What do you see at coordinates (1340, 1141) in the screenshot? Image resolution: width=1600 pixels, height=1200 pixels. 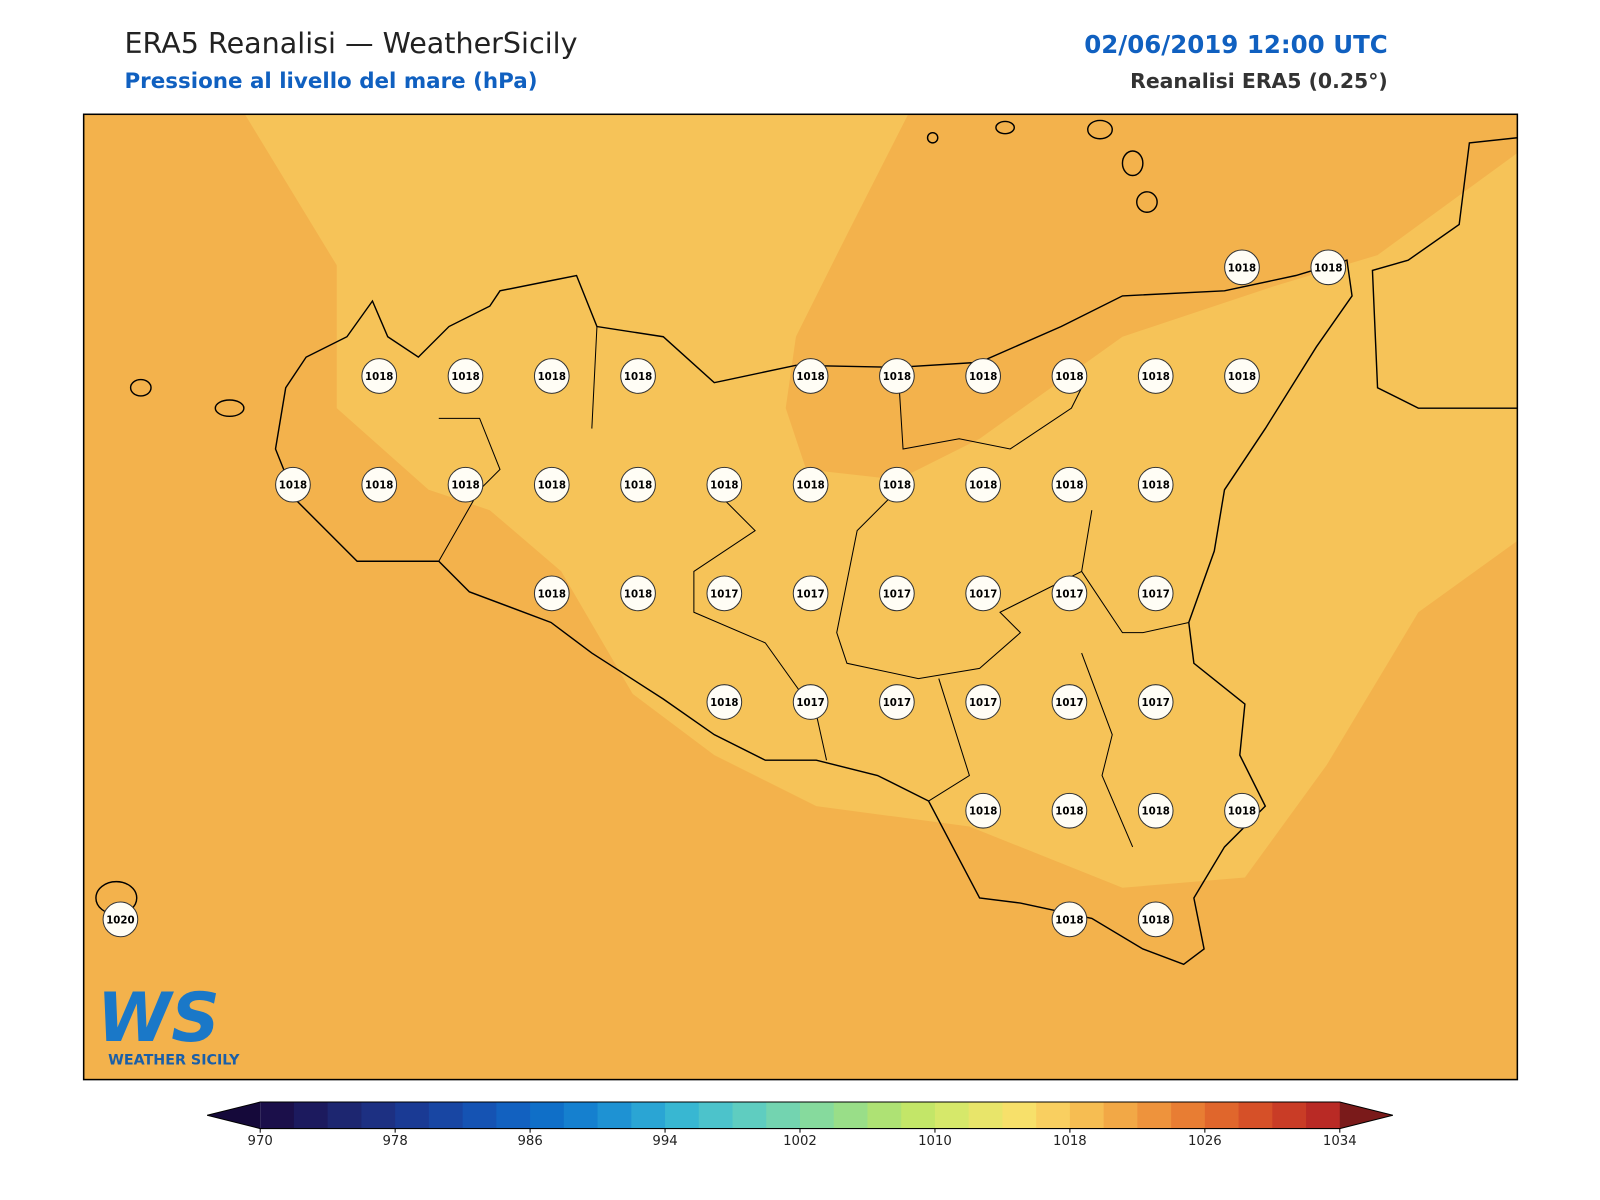 I see `colorbar-tick-label: 1034` at bounding box center [1340, 1141].